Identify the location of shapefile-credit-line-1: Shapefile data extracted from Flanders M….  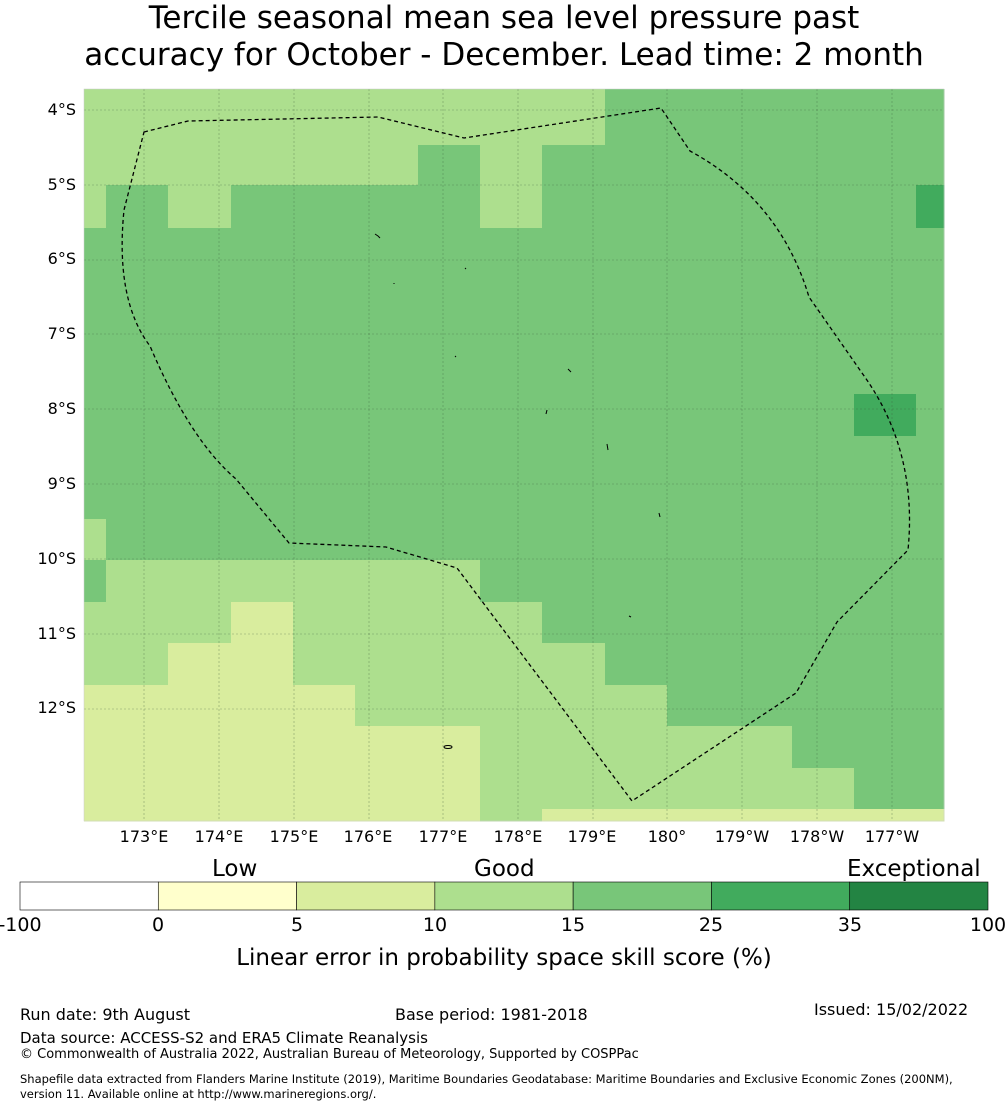
(486, 1079).